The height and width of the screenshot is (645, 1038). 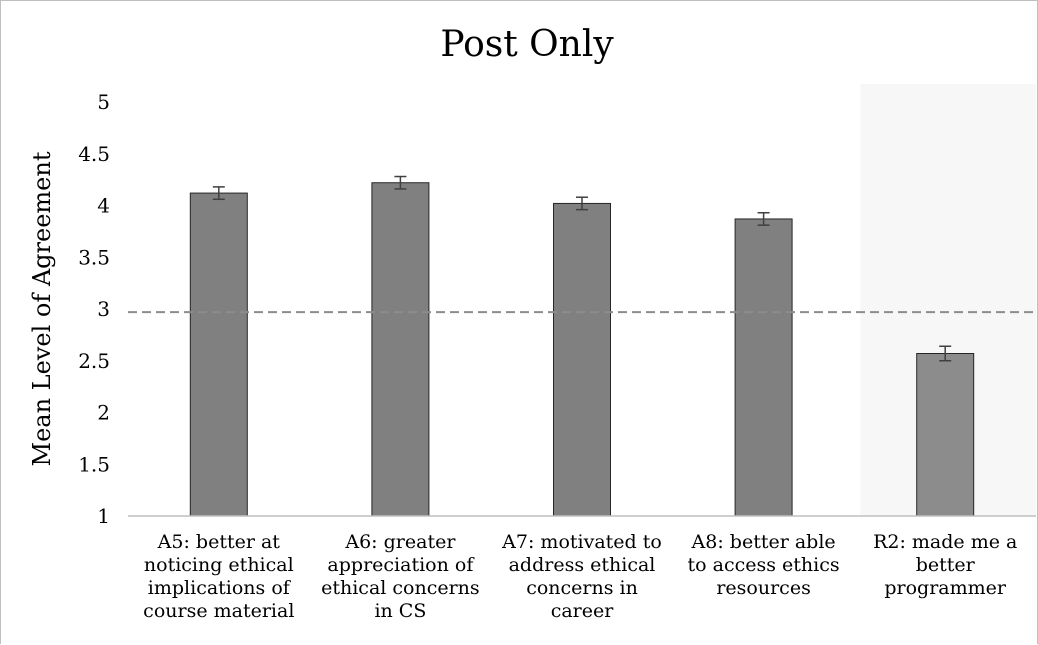 I want to click on chart-title: Post Only, so click(x=527, y=44).